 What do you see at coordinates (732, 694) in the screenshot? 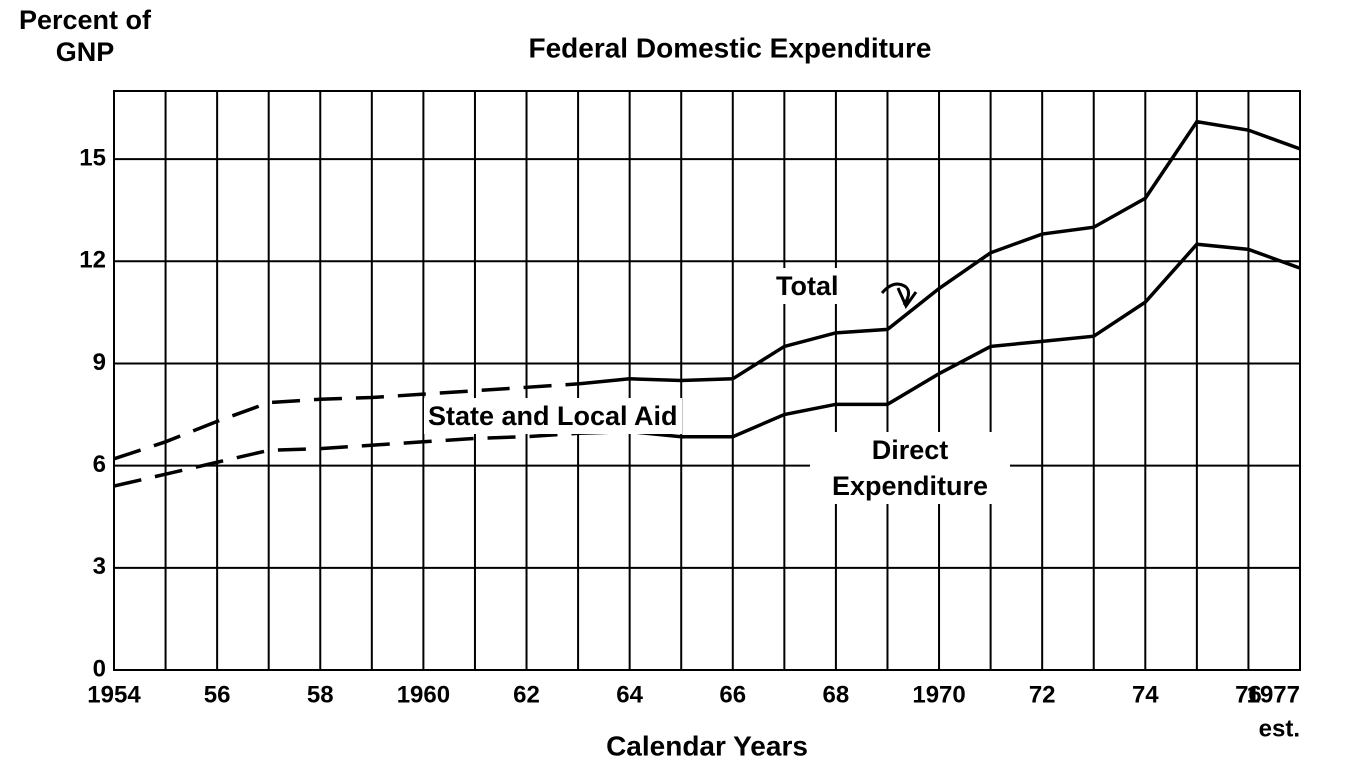
I see `x-tick-label: 66` at bounding box center [732, 694].